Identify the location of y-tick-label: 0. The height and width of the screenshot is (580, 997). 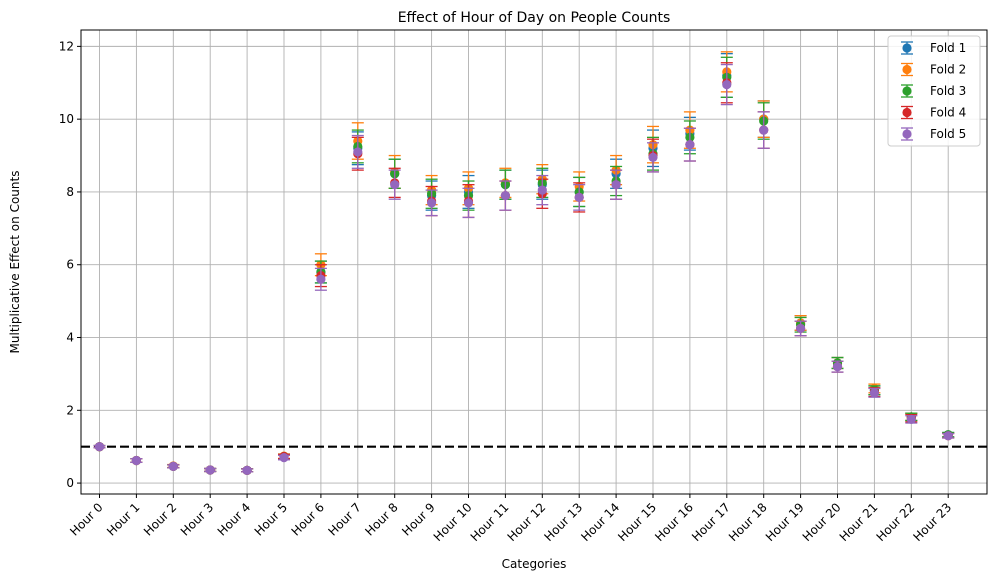
(70, 483).